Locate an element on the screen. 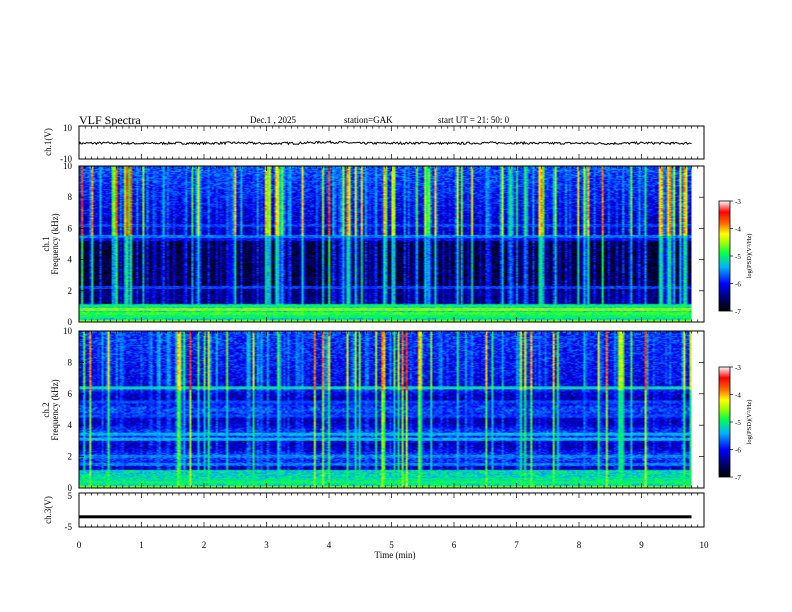  ch2-spec-ytick-label: 2 is located at coordinates (70, 457).